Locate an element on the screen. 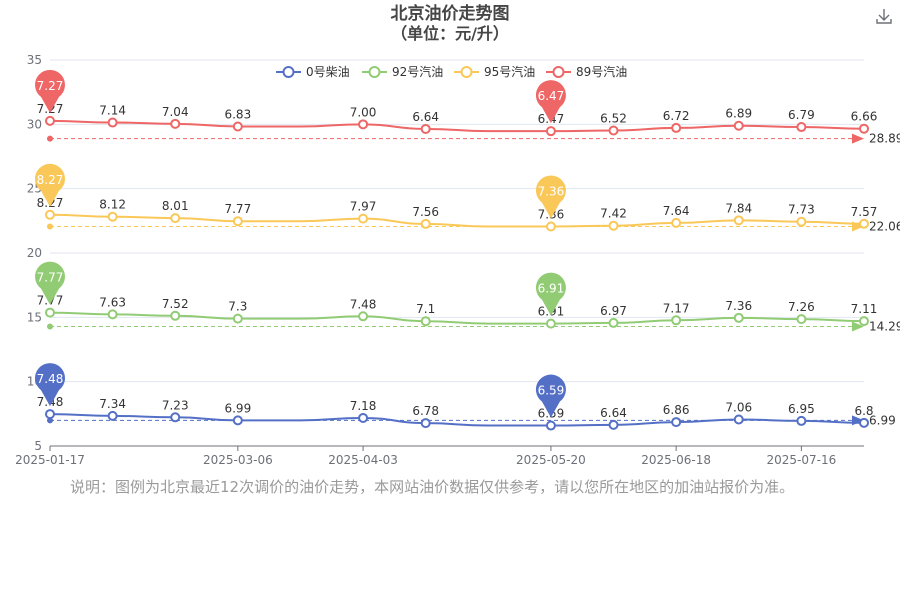 The height and width of the screenshot is (600, 900). extreme-pin: 7.36 is located at coordinates (550, 197).